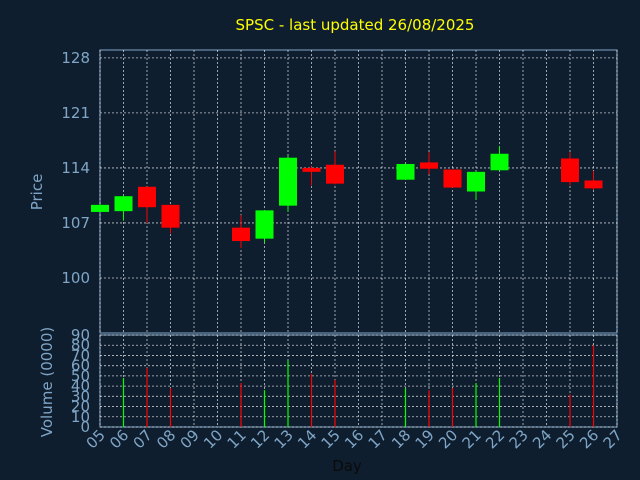 The height and width of the screenshot is (480, 640). I want to click on volume-tick-label: 80, so click(80, 345).